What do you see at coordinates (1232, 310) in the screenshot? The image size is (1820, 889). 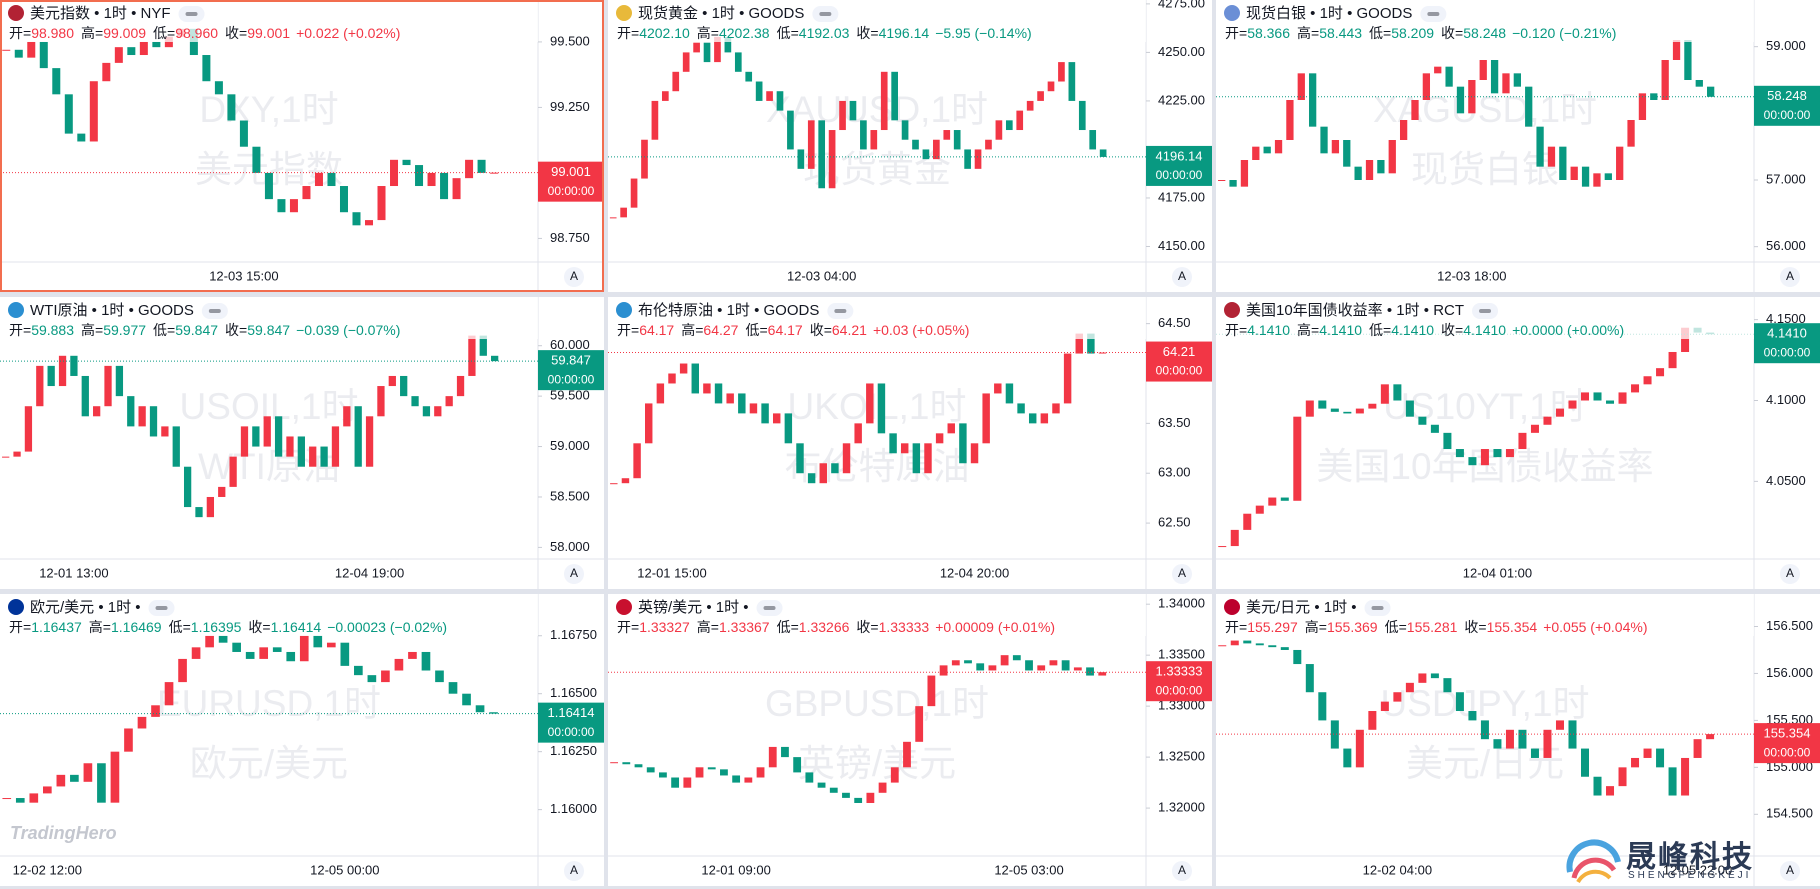 I see `symbol-icon` at bounding box center [1232, 310].